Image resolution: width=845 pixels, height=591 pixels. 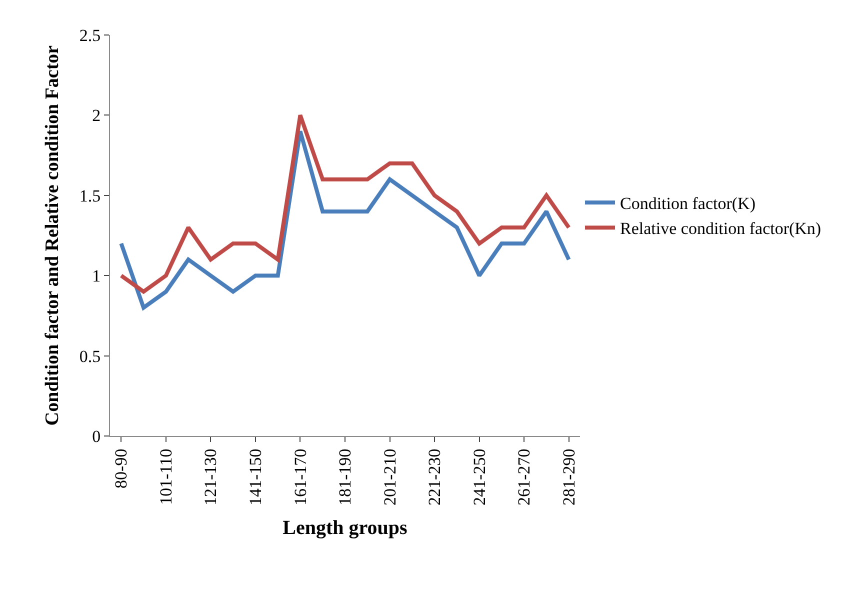 What do you see at coordinates (96, 276) in the screenshot?
I see `y-tick-label: 1` at bounding box center [96, 276].